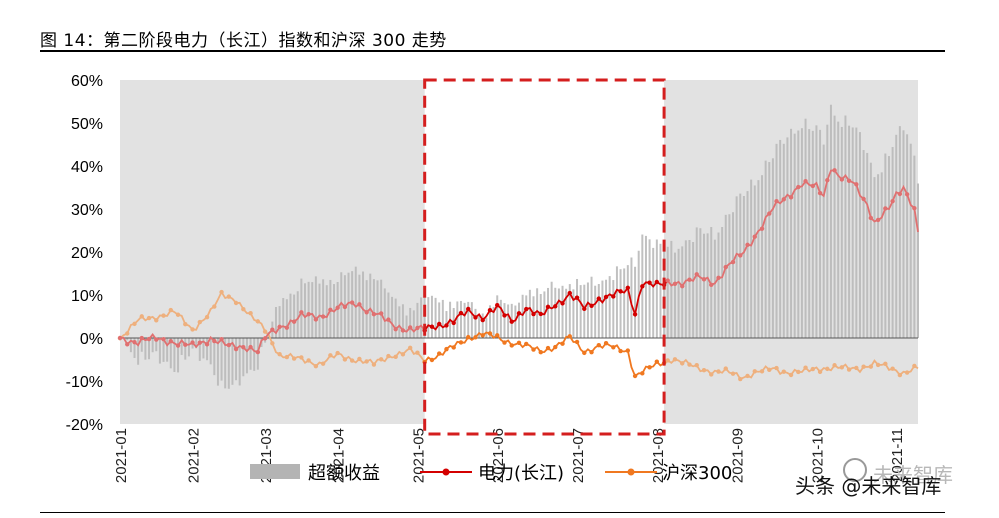  I want to click on legend-excess-swatch, so click(275, 471).